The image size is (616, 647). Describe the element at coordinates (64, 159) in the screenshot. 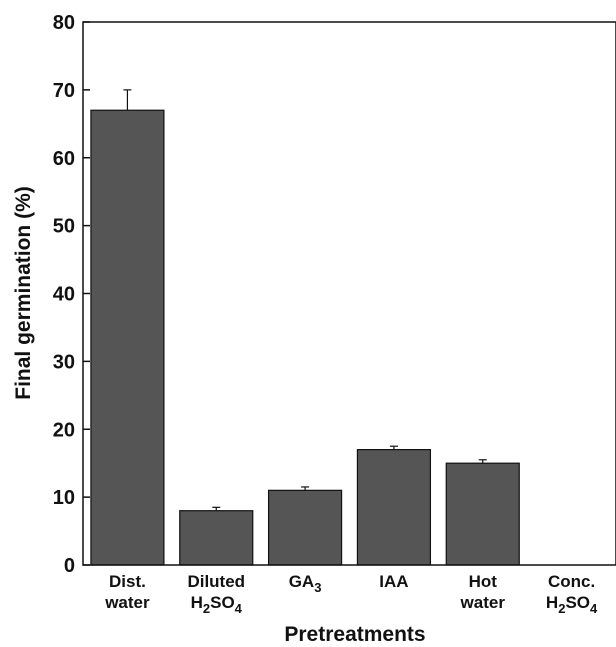

I see `y-tick-label: 60` at that location.